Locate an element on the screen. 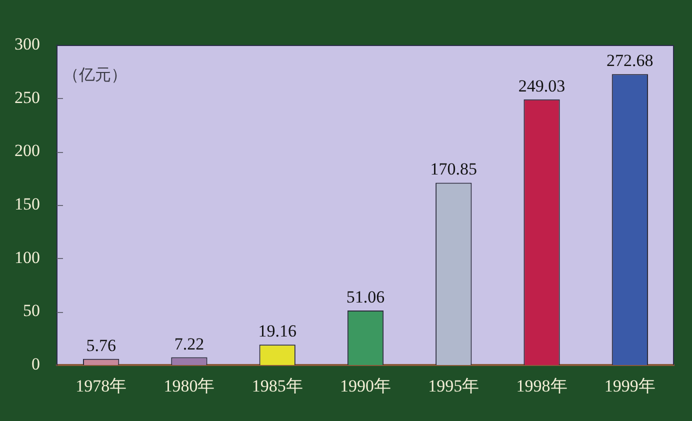 The height and width of the screenshot is (421, 692). x-tick-label: 1995年 is located at coordinates (454, 386).